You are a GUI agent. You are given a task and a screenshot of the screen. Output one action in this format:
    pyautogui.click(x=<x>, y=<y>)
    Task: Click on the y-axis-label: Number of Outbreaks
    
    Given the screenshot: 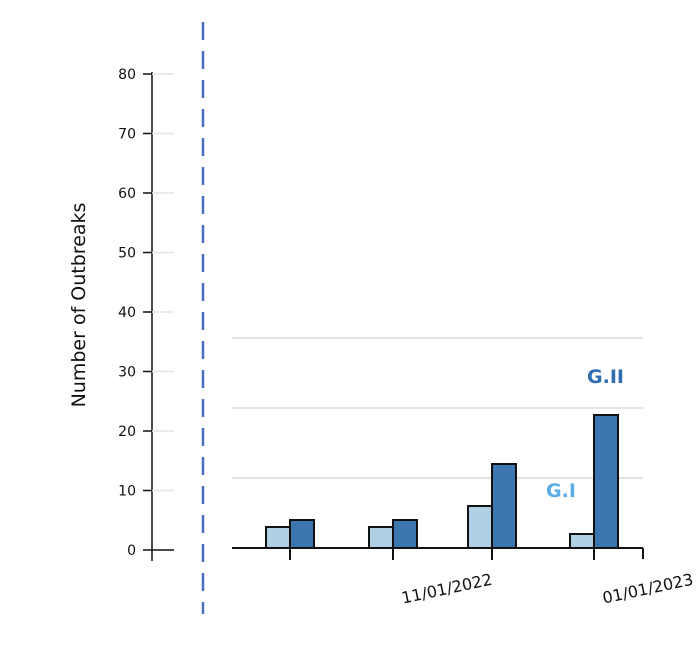 What is the action you would take?
    pyautogui.click(x=79, y=305)
    